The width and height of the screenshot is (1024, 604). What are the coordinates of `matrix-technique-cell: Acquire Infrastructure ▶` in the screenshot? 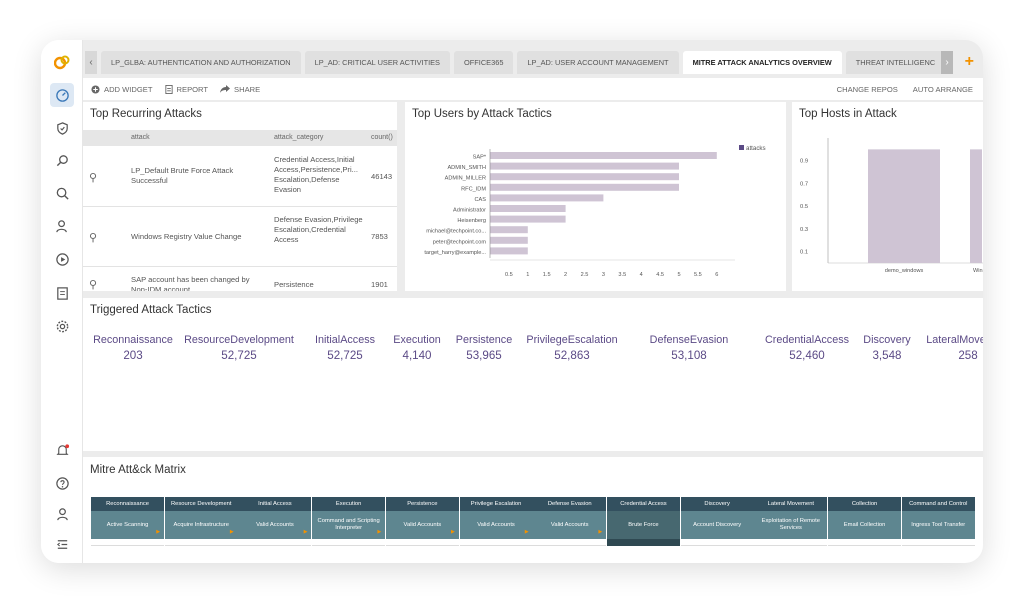 It's located at (201, 525).